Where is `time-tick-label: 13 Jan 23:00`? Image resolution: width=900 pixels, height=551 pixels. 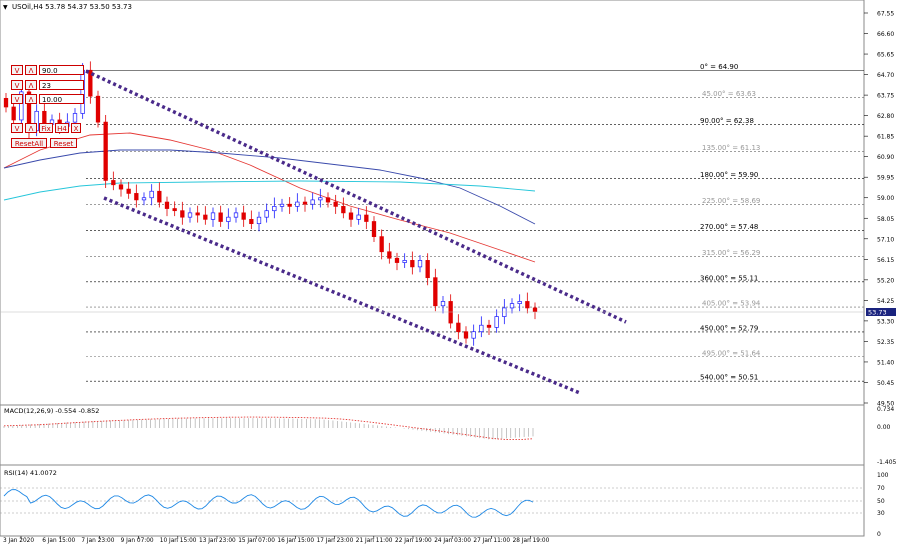 time-tick-label: 13 Jan 23:00 is located at coordinates (217, 541).